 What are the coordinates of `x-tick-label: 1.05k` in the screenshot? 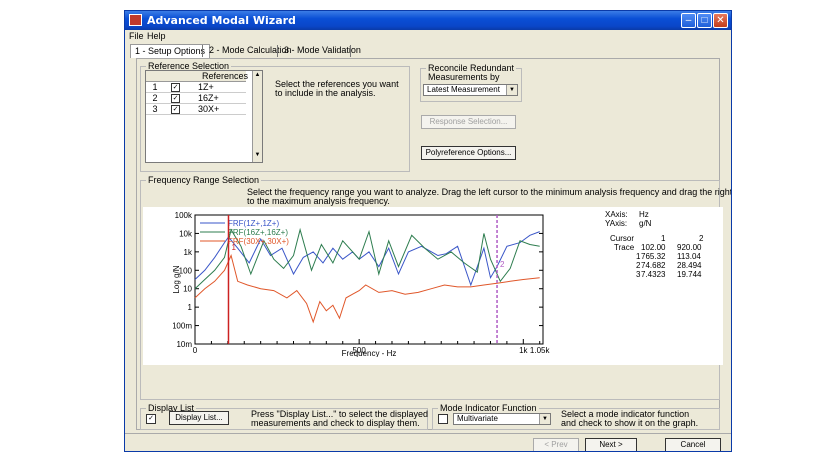 It's located at (540, 350).